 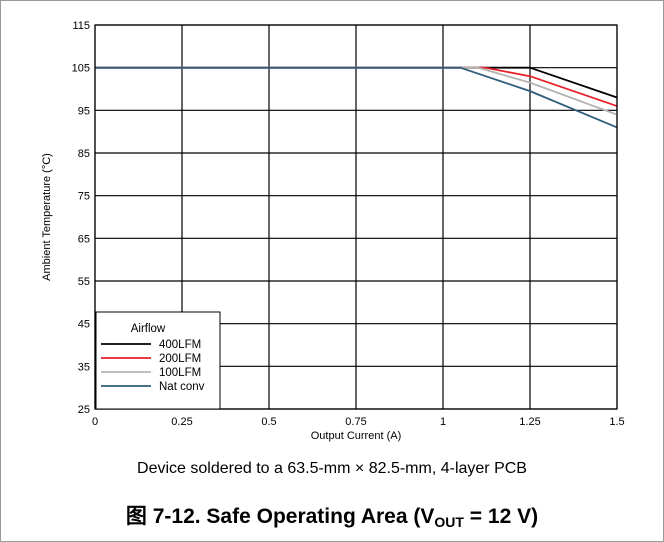 What do you see at coordinates (268, 422) in the screenshot?
I see `x-tick-label: 0.5` at bounding box center [268, 422].